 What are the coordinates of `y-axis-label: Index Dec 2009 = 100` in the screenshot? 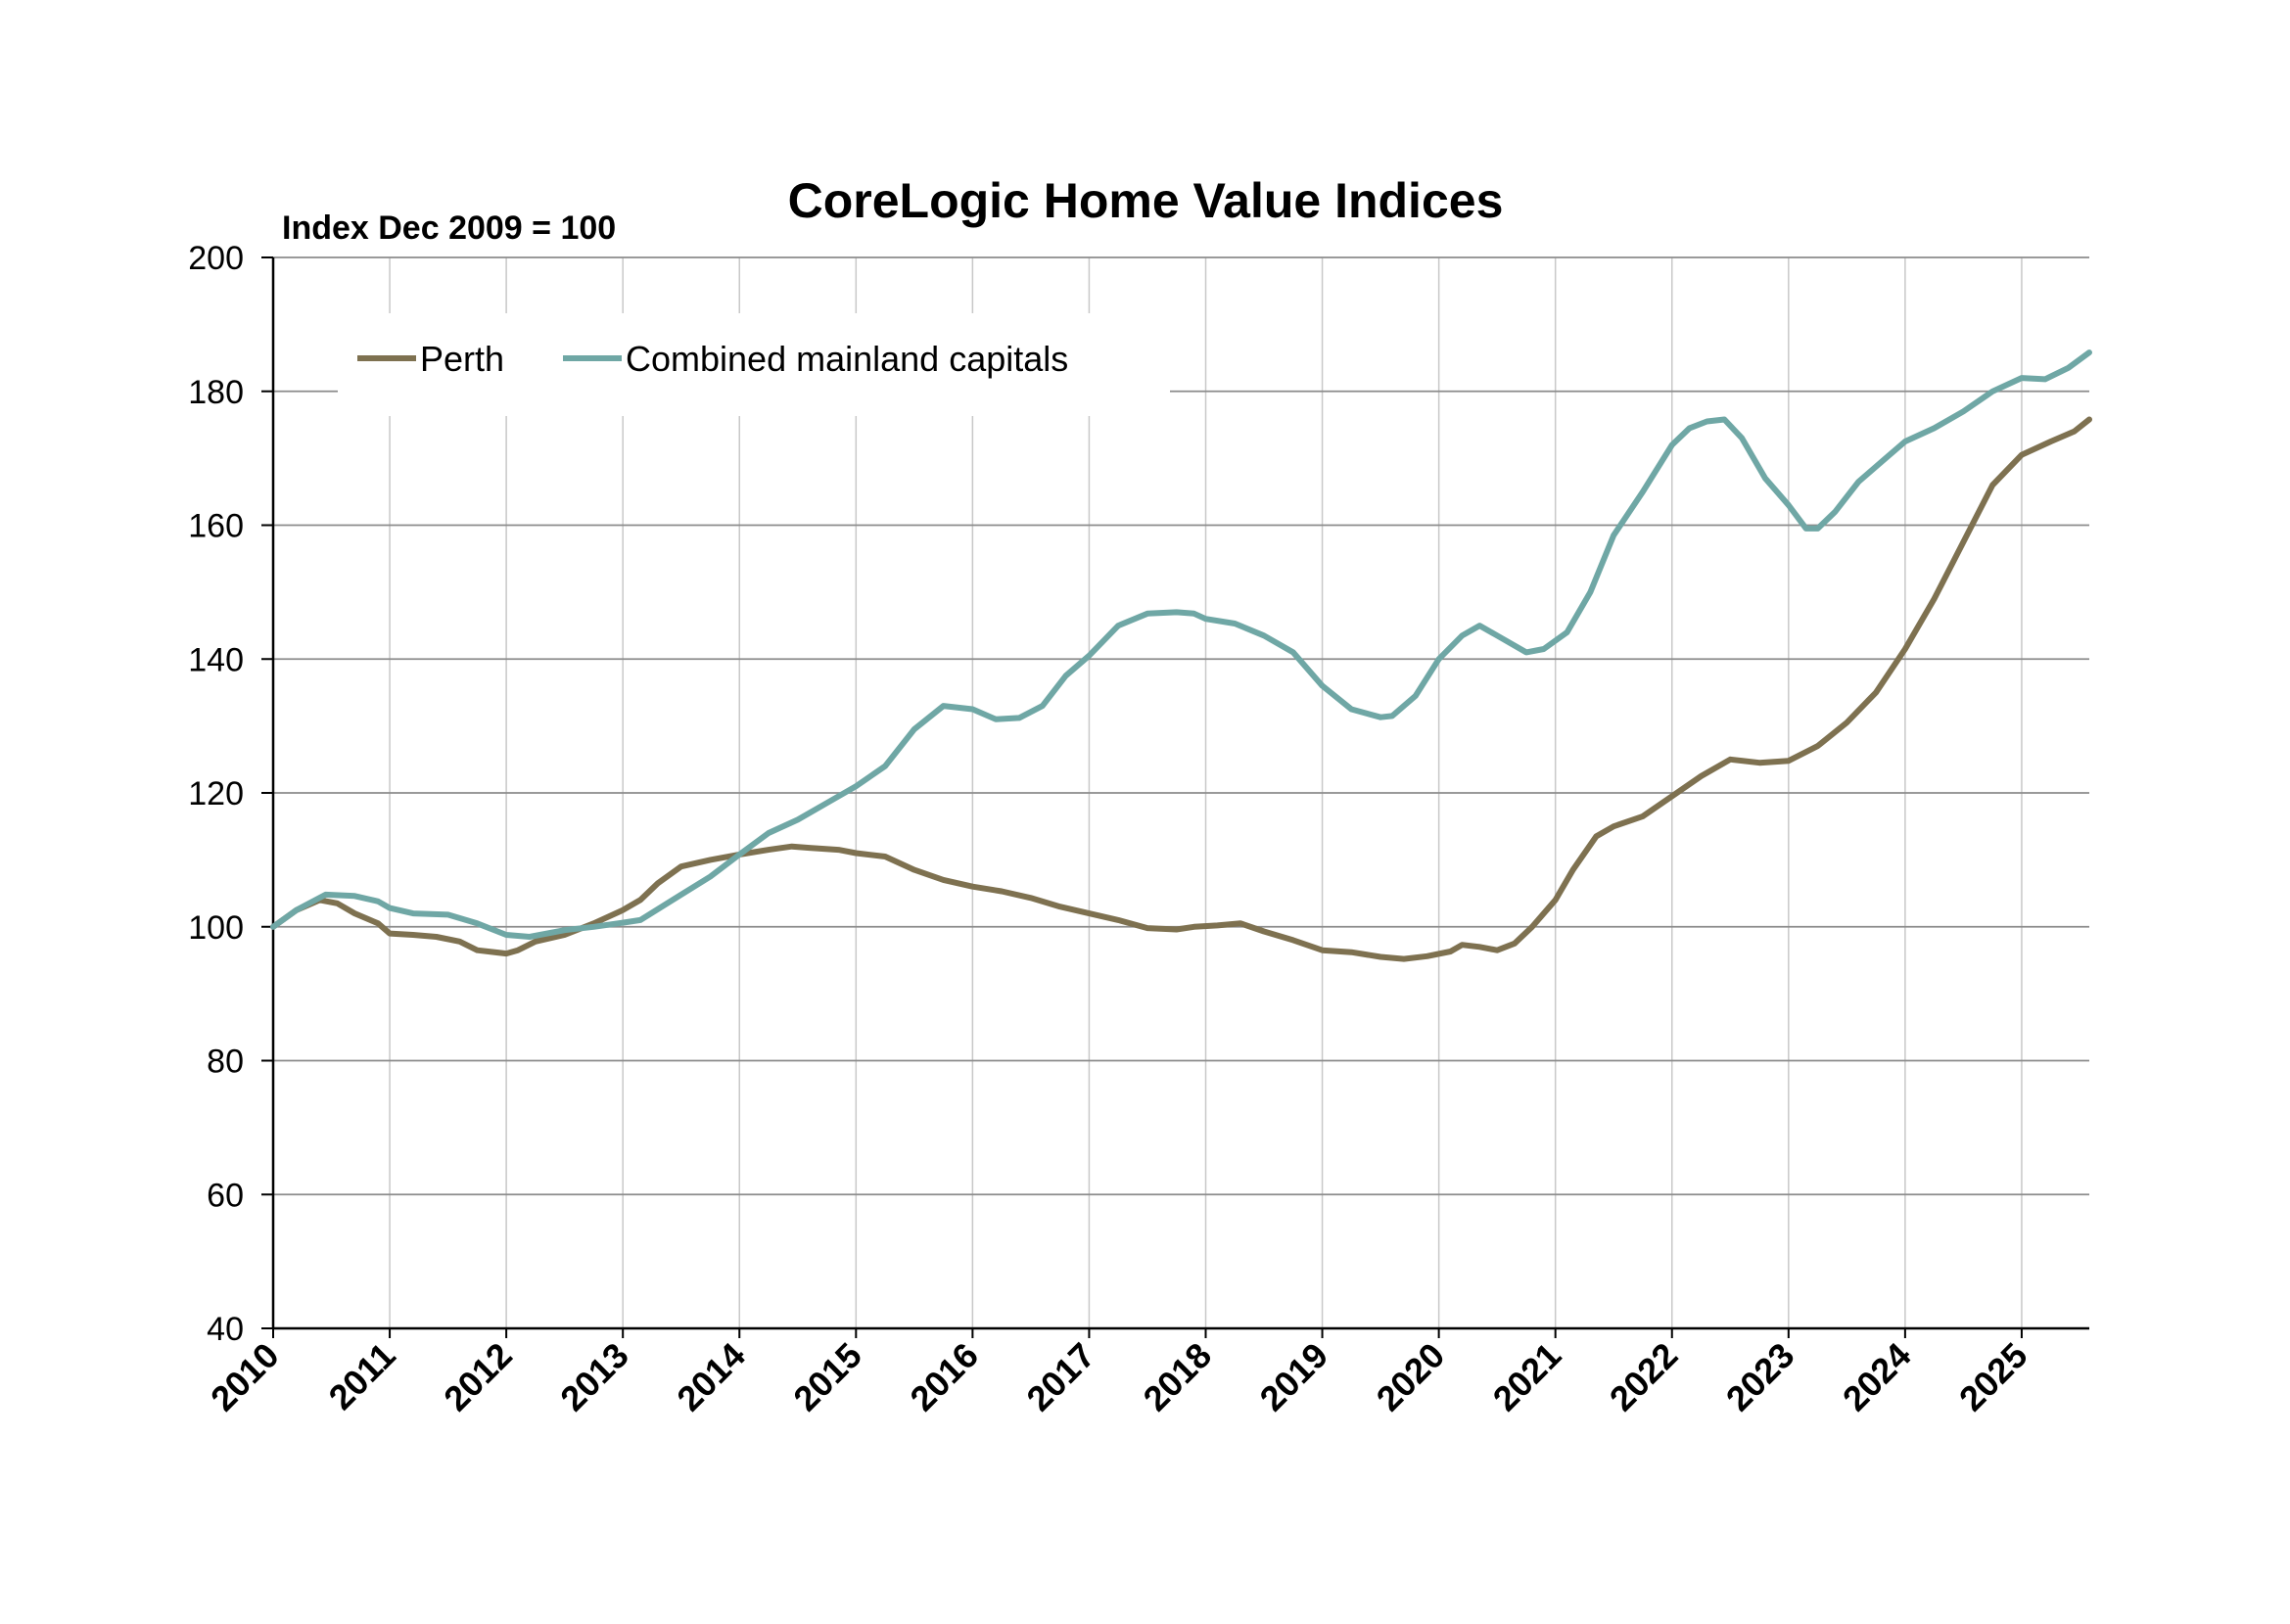 It's located at (449, 228).